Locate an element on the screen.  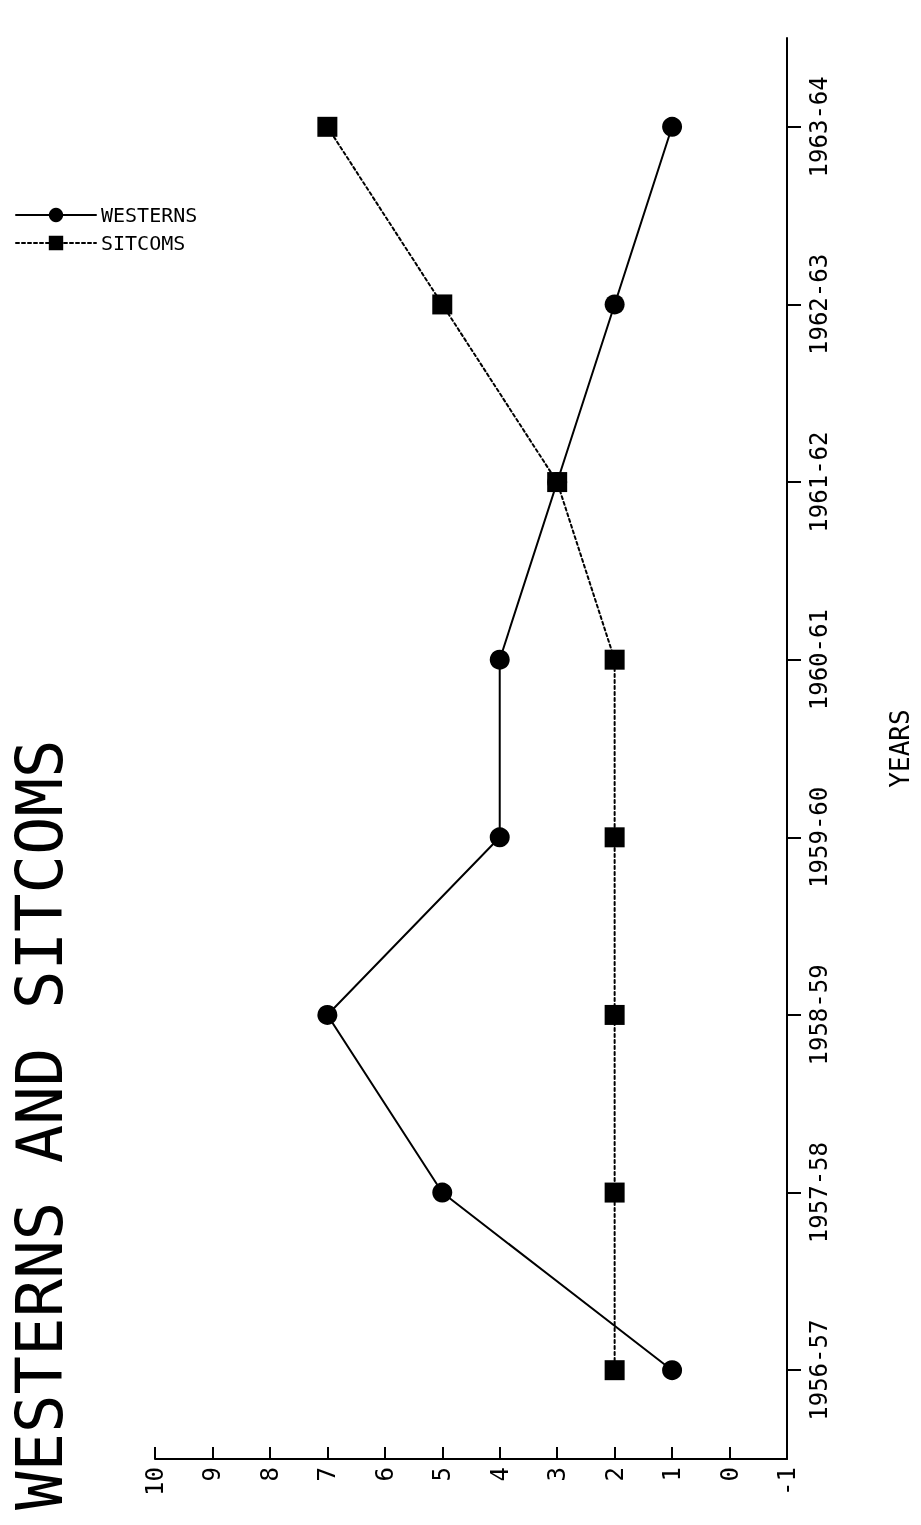
x-tick-label: 1 is located at coordinates (672, 1474).